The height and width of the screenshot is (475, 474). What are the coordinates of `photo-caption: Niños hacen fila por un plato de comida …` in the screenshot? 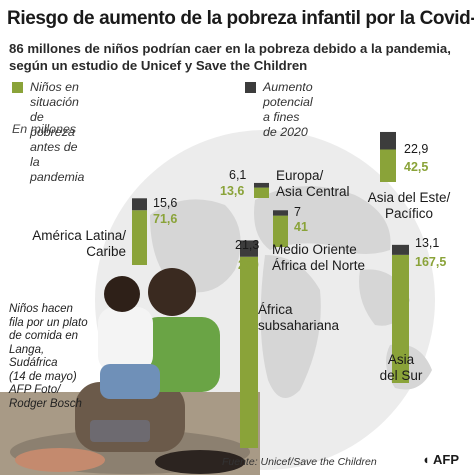 It's located at (54, 357).